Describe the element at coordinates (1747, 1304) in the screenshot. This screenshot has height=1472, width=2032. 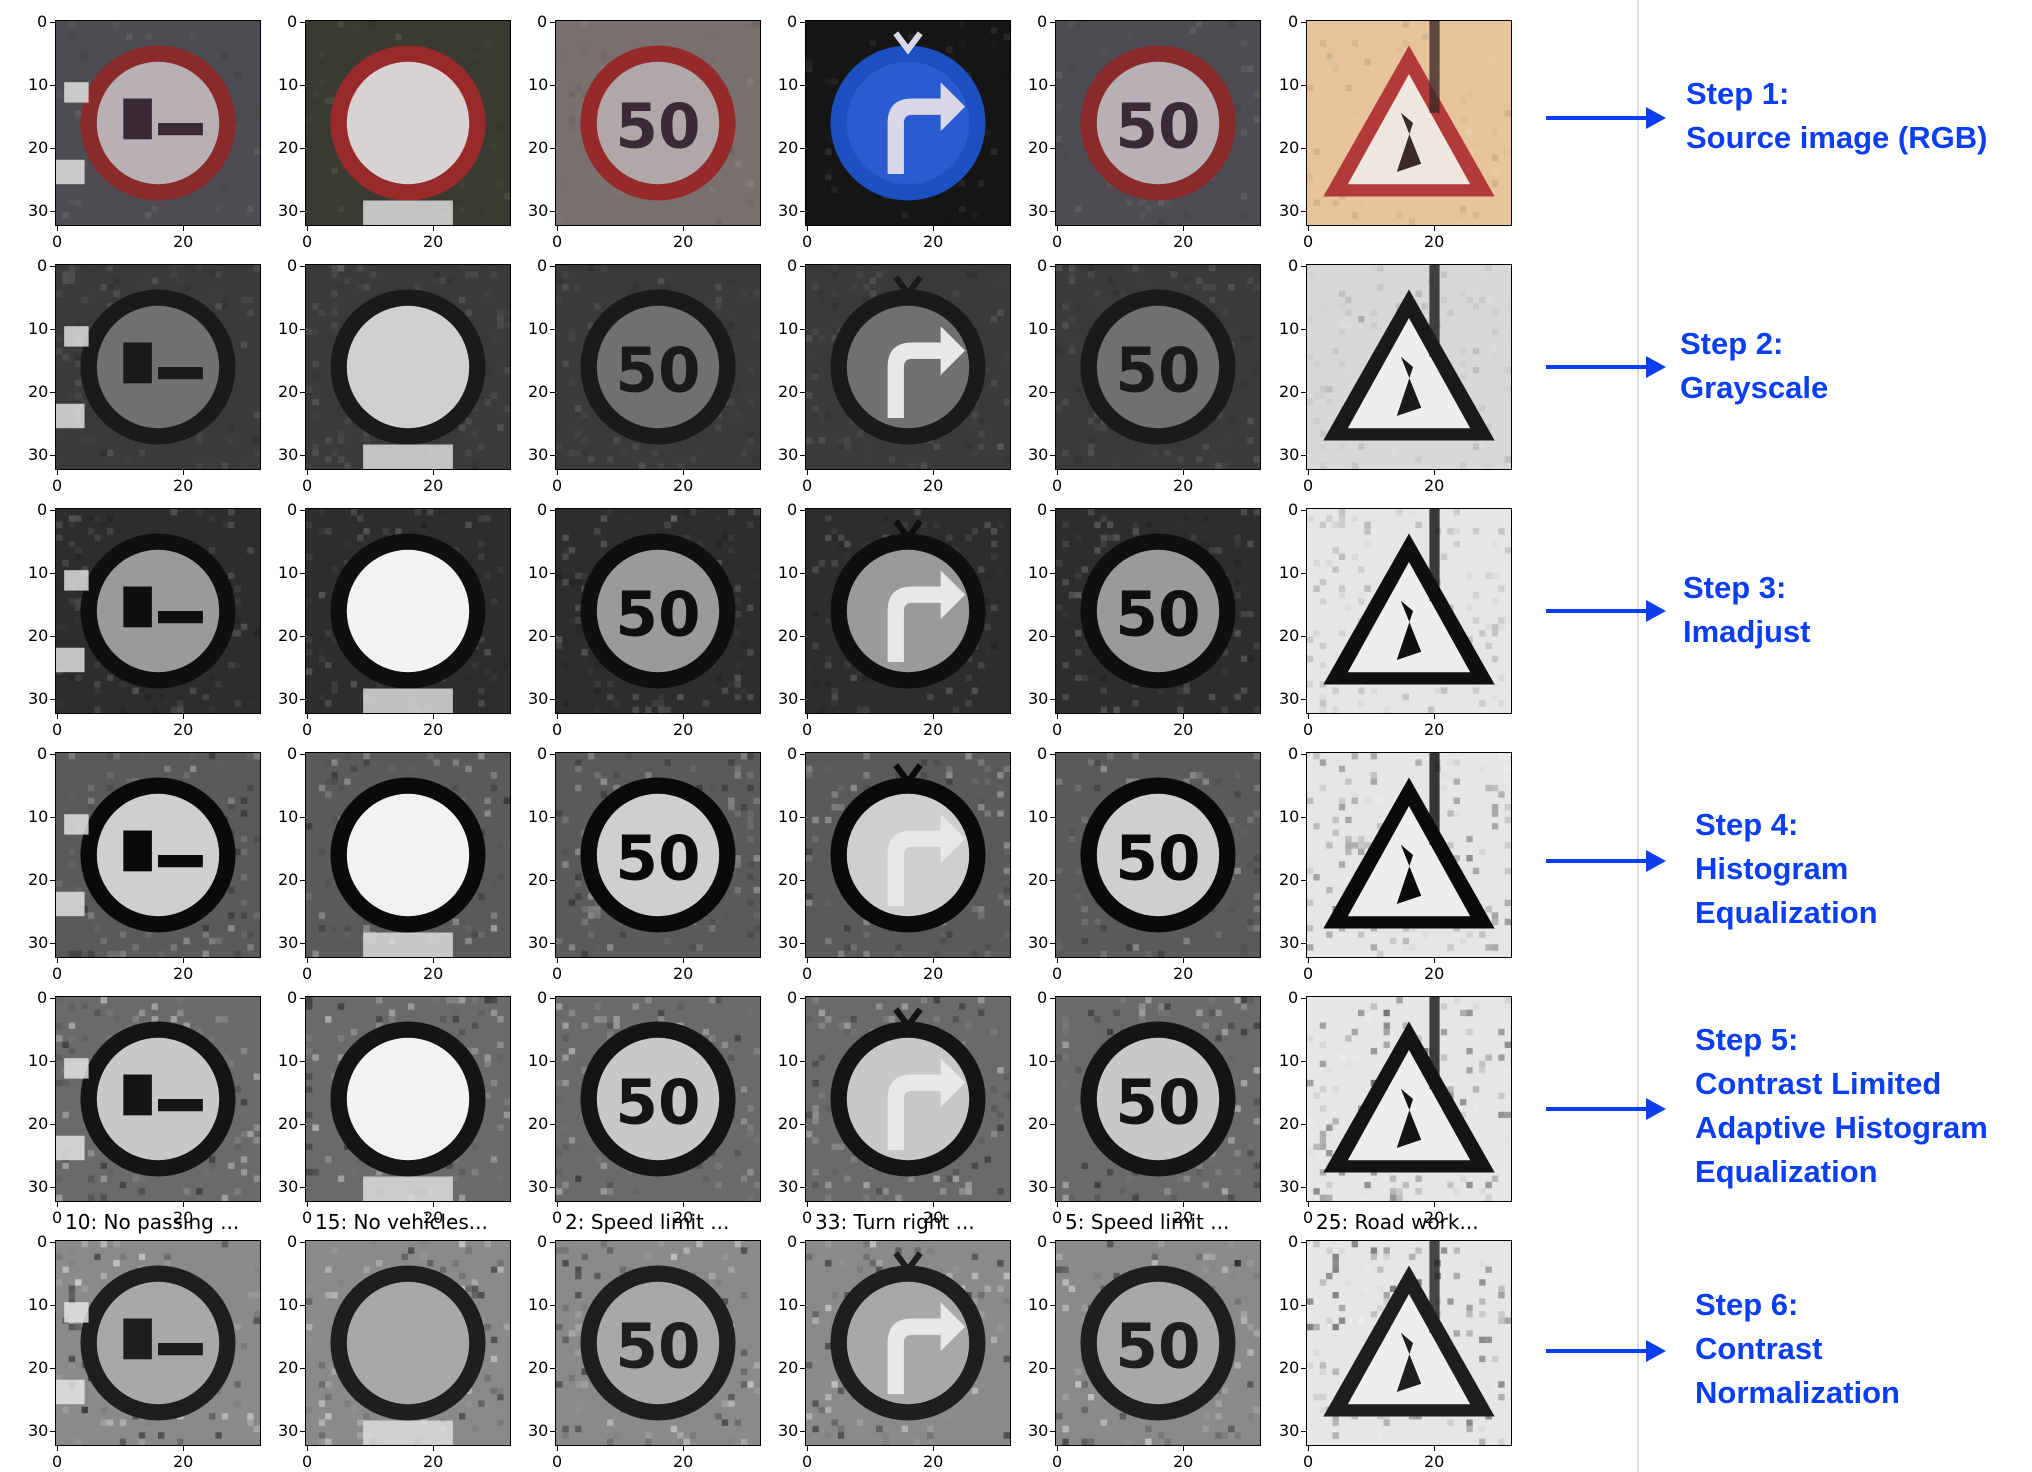
I see `step-label-line: Step 6:` at that location.